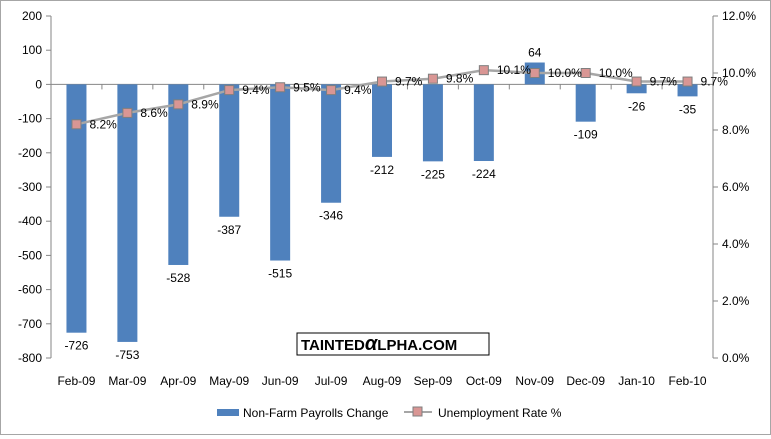 The width and height of the screenshot is (771, 439). Describe the element at coordinates (382, 381) in the screenshot. I see `category-label: Aug-09` at that location.